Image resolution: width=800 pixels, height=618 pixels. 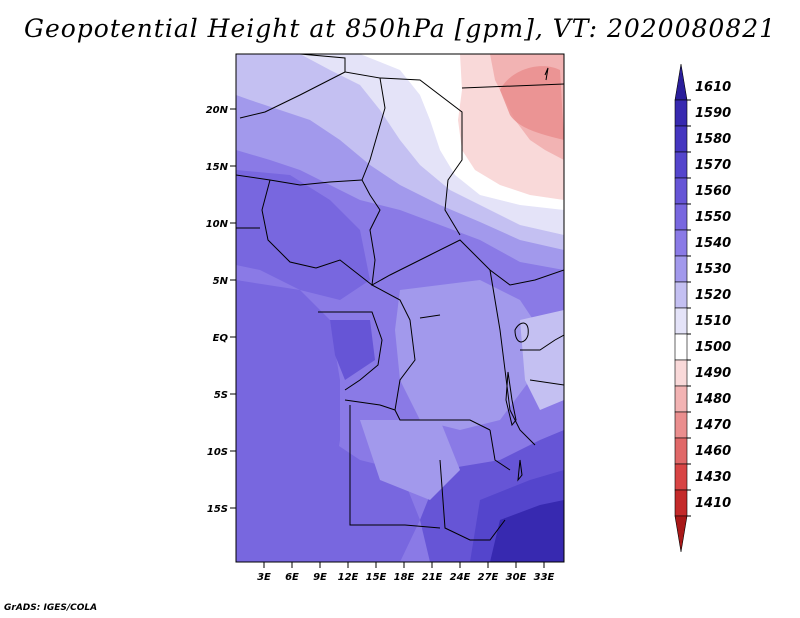 What do you see at coordinates (348, 577) in the screenshot?
I see `lon-label: 12E` at bounding box center [348, 577].